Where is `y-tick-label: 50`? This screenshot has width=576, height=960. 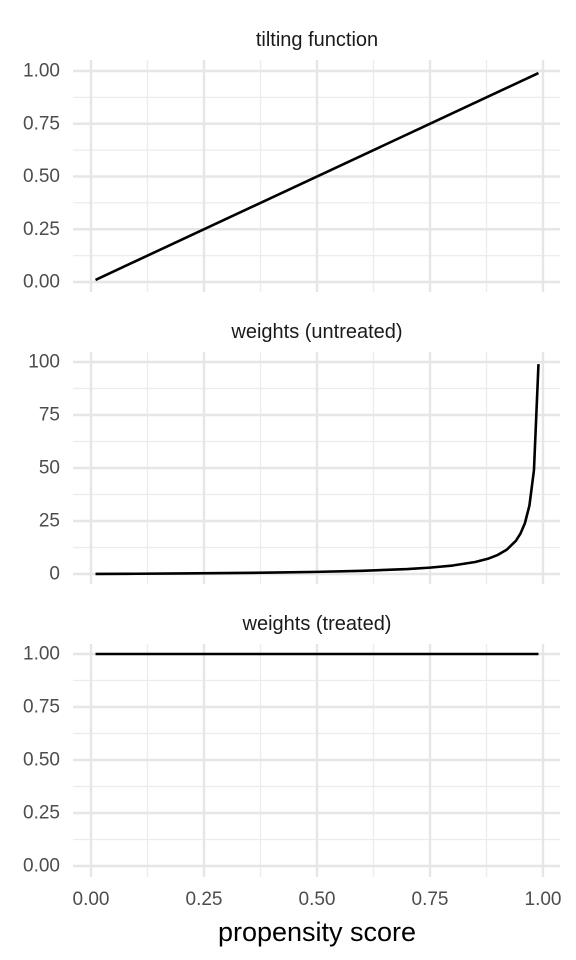 y-tick-label: 50 is located at coordinates (49, 468).